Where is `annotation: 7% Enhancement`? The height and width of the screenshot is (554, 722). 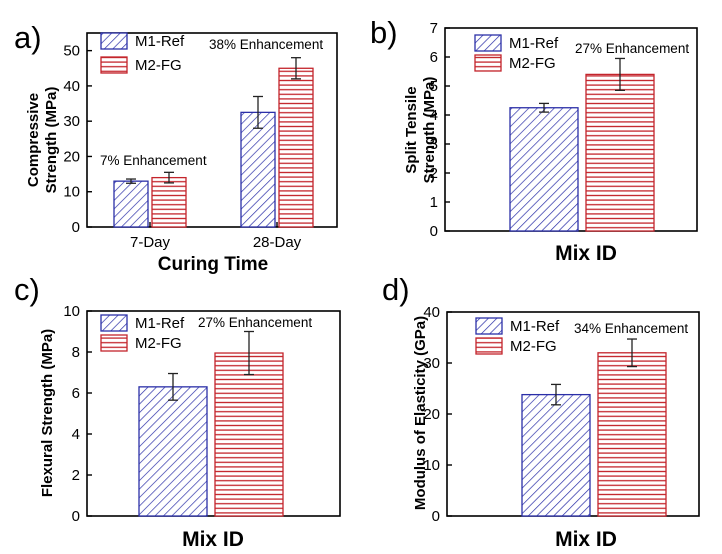
annotation: 7% Enhancement is located at coordinates (153, 160).